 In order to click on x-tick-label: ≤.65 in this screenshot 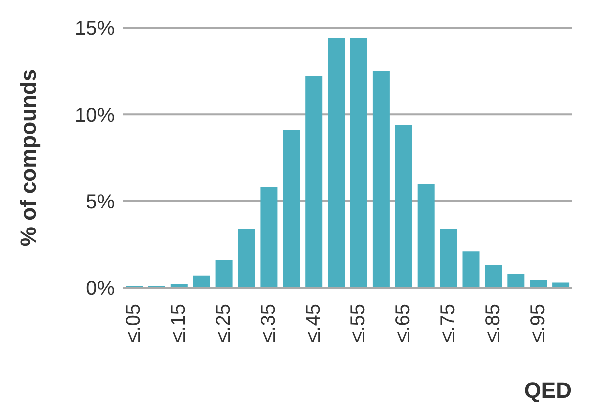, I will do `click(403, 323)`.